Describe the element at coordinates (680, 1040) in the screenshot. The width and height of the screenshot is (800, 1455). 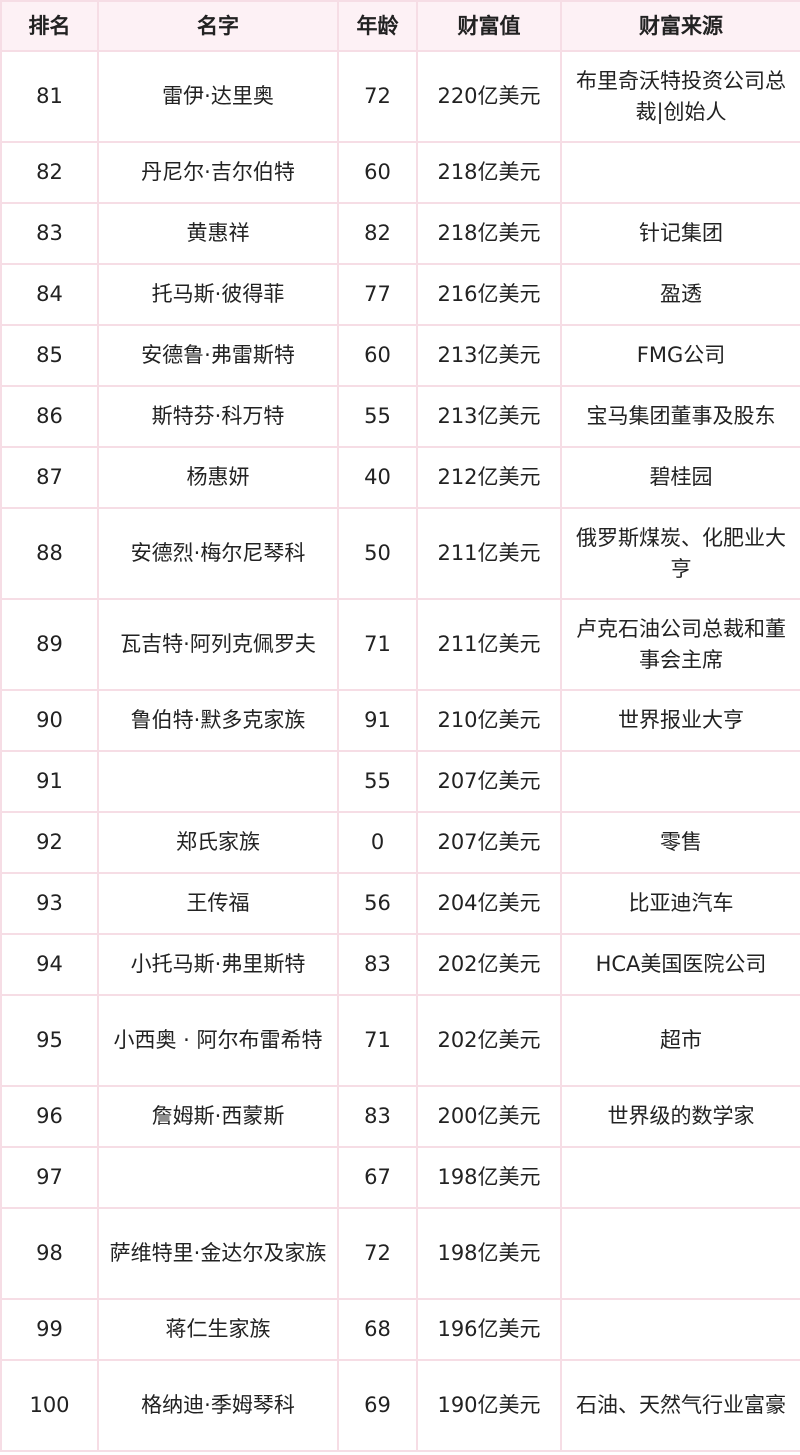
I see `source-cell: 超市` at that location.